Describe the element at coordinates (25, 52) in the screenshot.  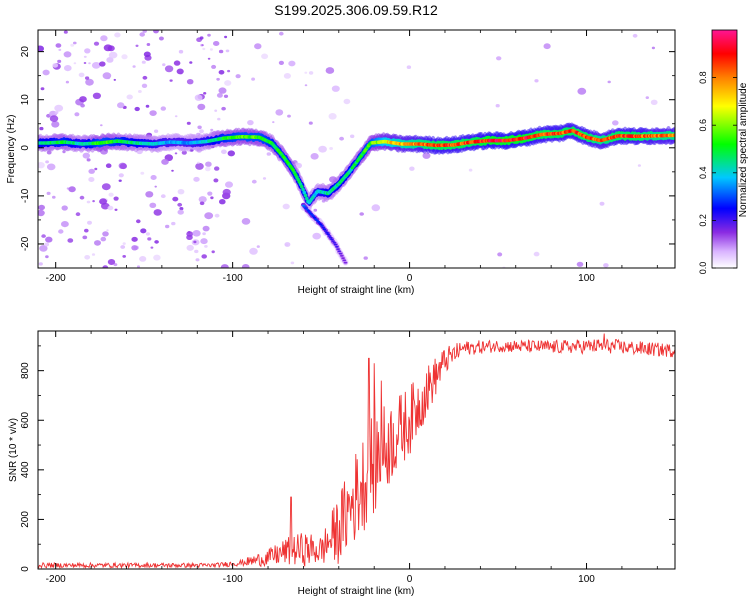
I see `spectrogram-ytick-label: 20` at that location.